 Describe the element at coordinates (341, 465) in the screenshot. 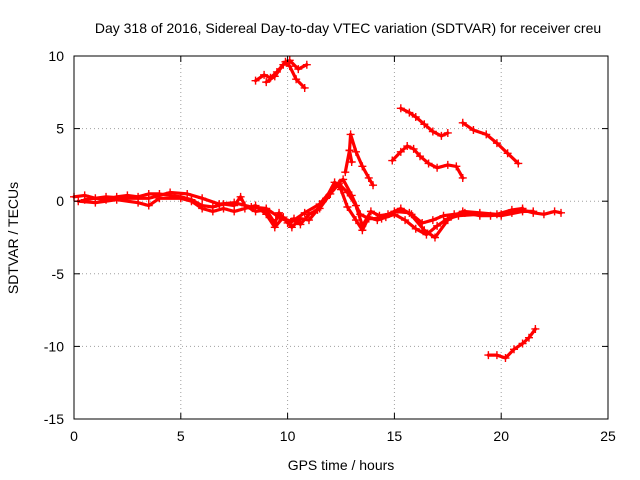

I see `x-axis-title: GPS time / hours` at that location.